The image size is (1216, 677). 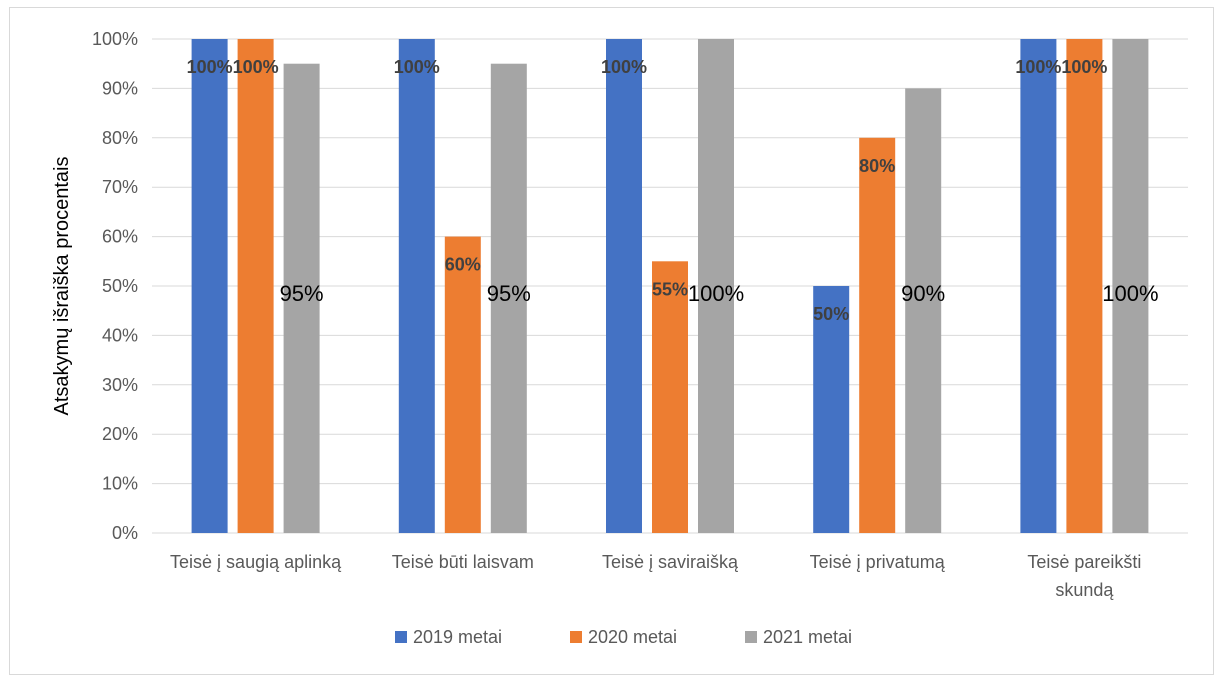 What do you see at coordinates (256, 562) in the screenshot?
I see `category-label: Teisė į saugią aplinką` at bounding box center [256, 562].